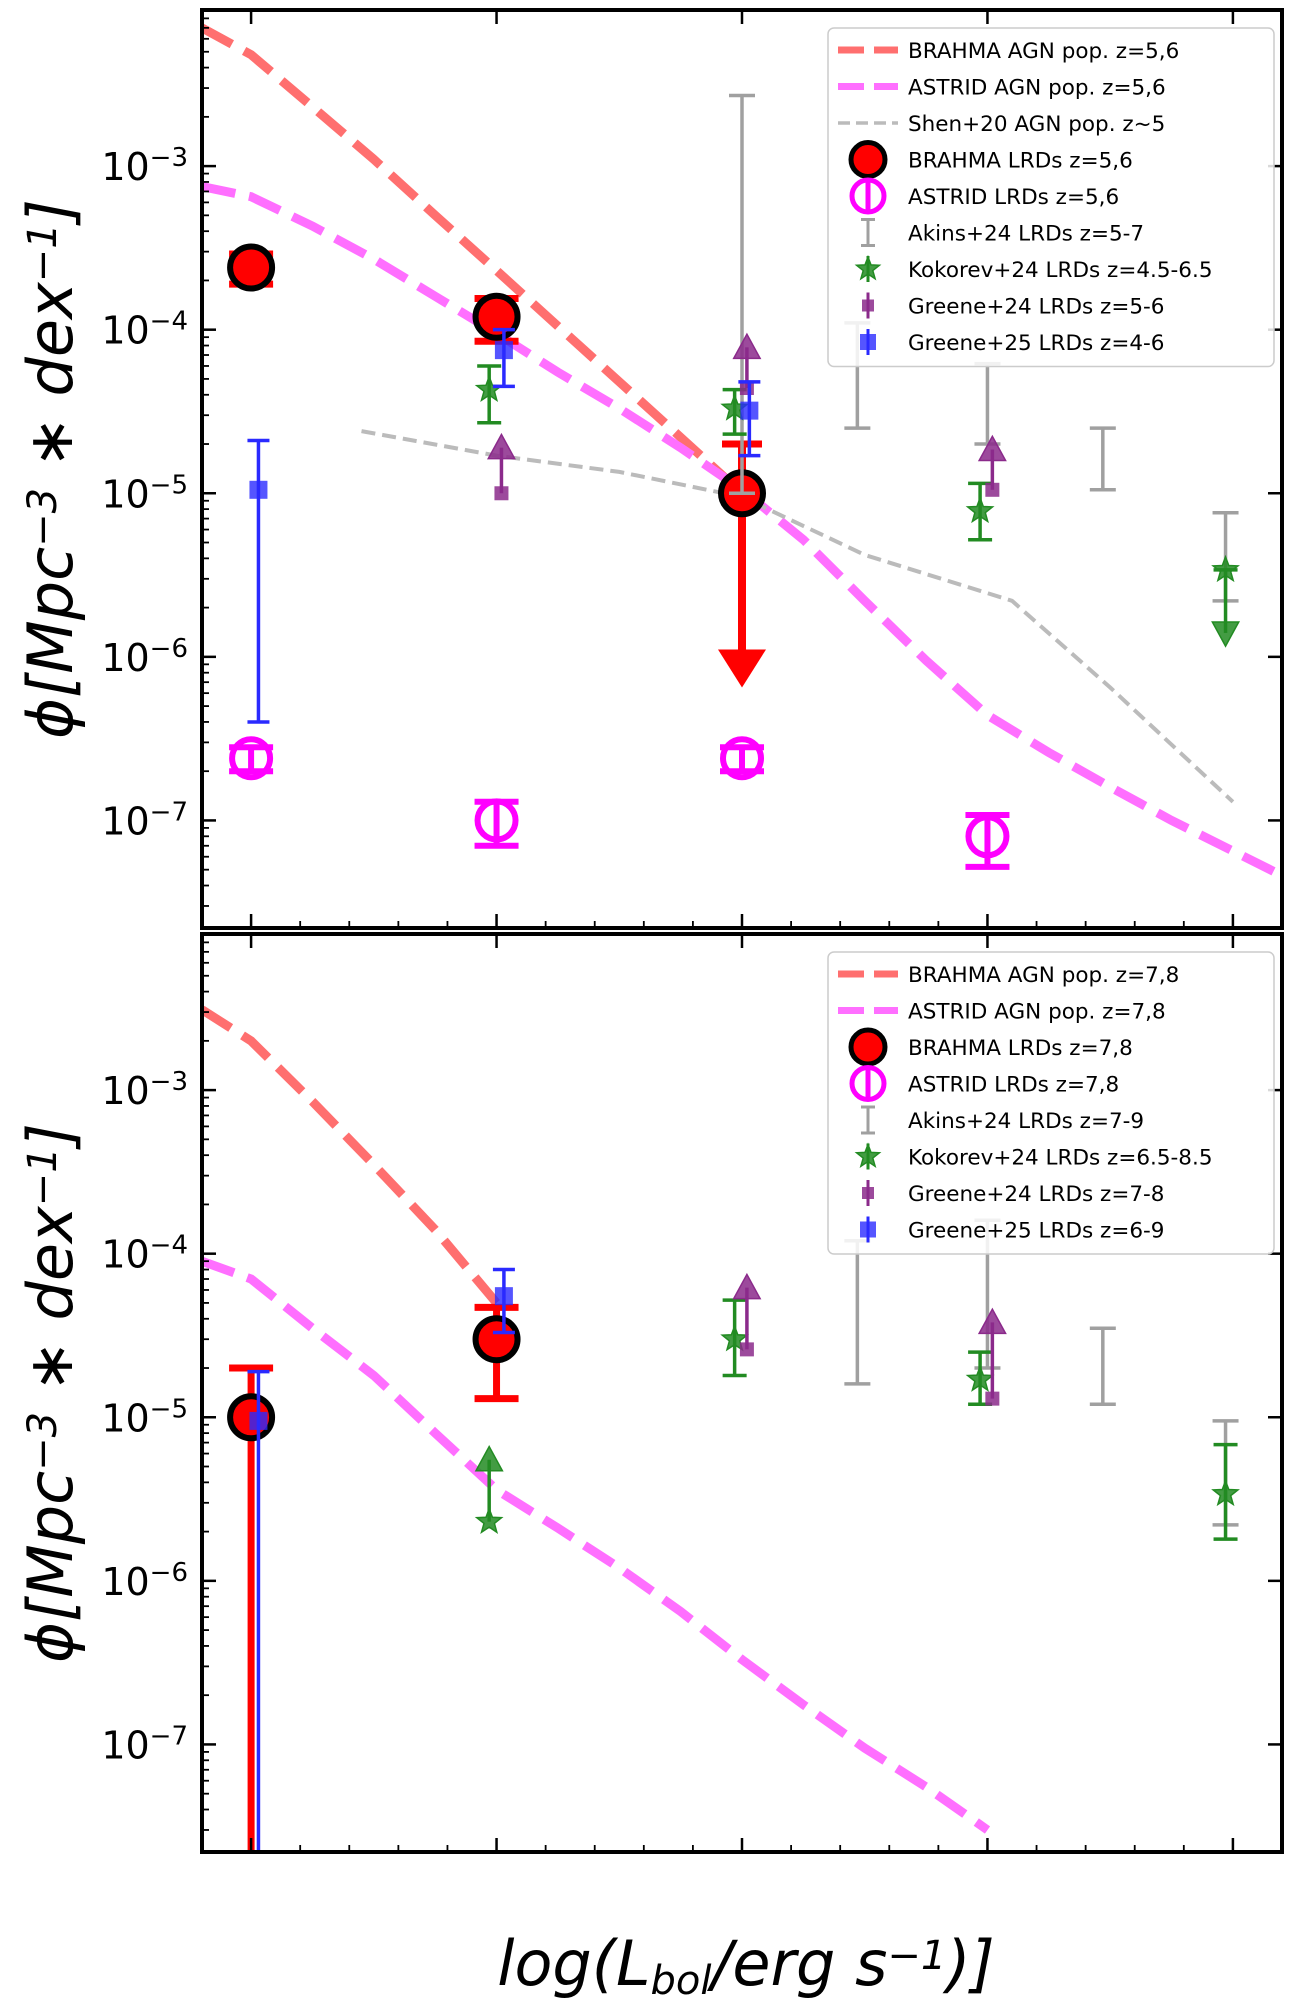 The image size is (1296, 1999). What do you see at coordinates (798, 616) in the screenshot?
I see `top-shen-20-agn-pop-z-5-line` at bounding box center [798, 616].